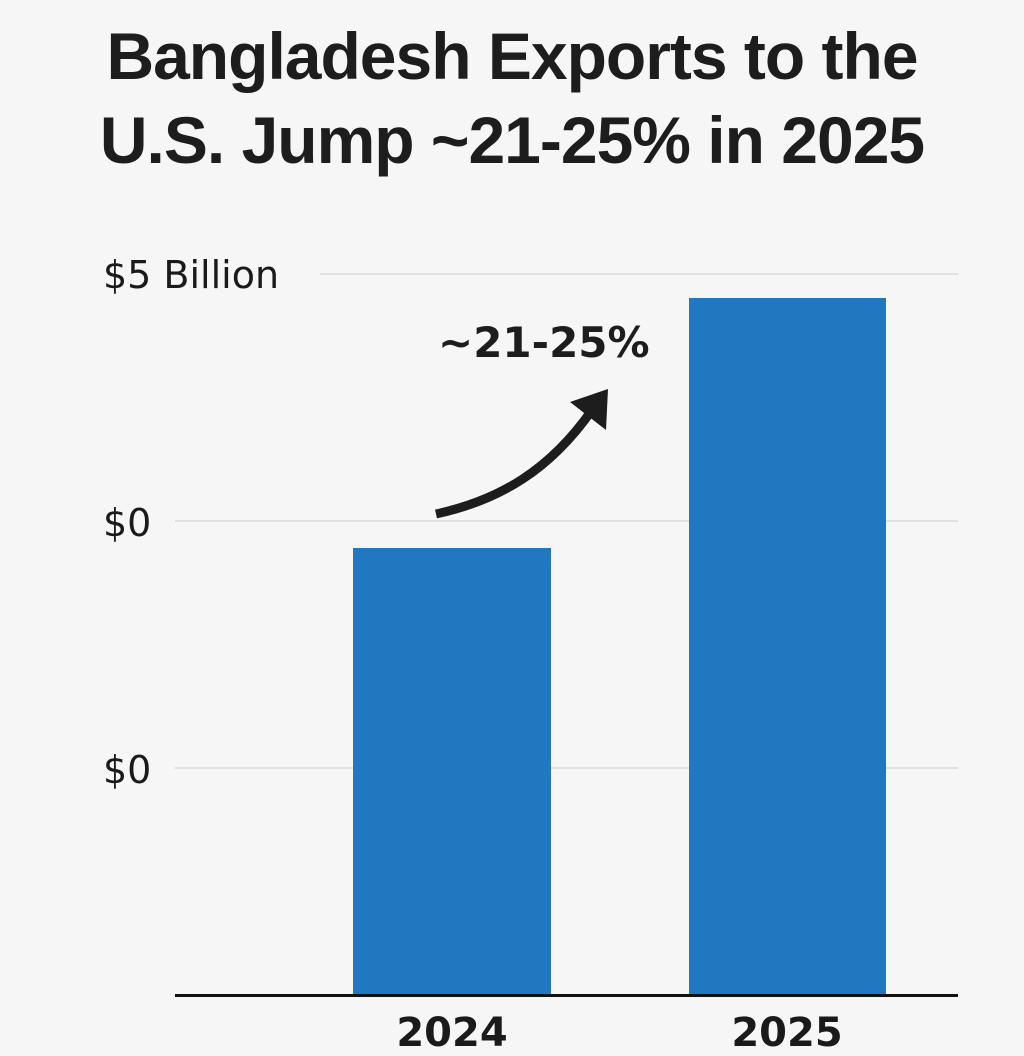 This screenshot has height=1056, width=1024. What do you see at coordinates (452, 771) in the screenshot?
I see `bar-2024` at bounding box center [452, 771].